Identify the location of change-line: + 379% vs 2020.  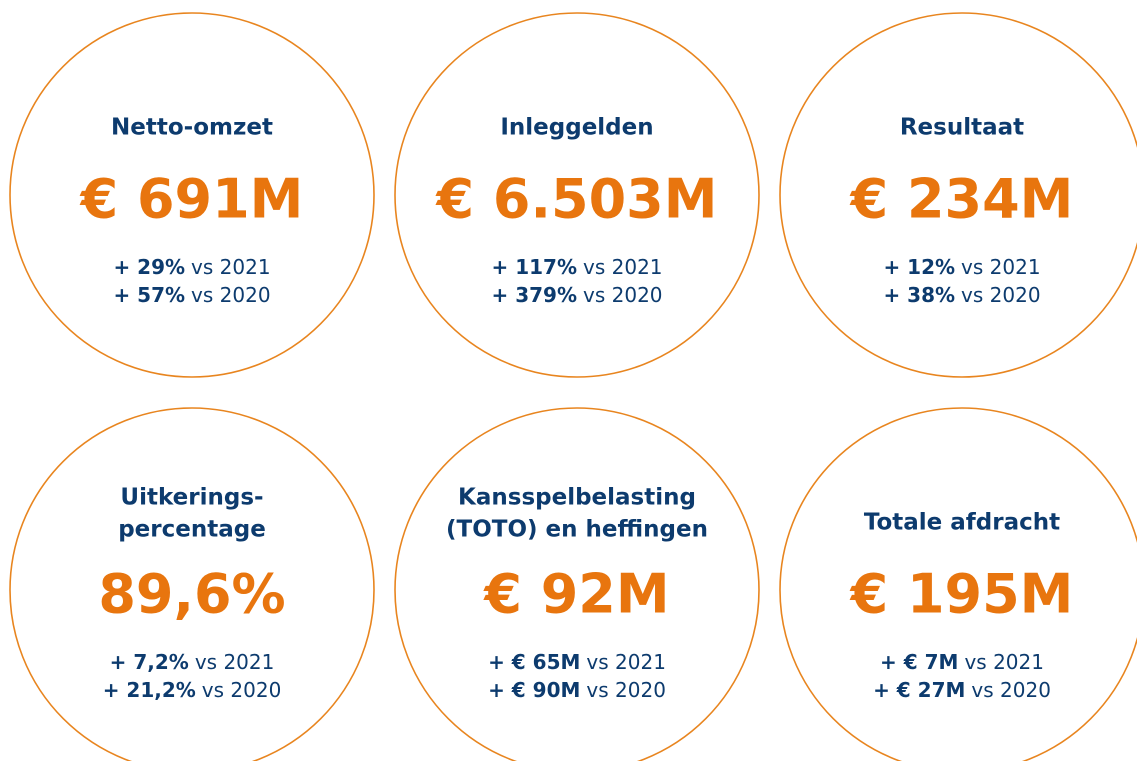
(576, 295).